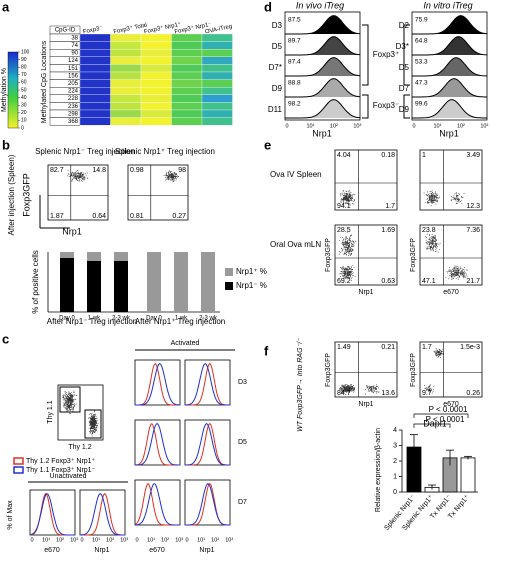 The width and height of the screenshot is (520, 567). Describe the element at coordinates (344, 281) in the screenshot. I see `label: 69.2` at that location.